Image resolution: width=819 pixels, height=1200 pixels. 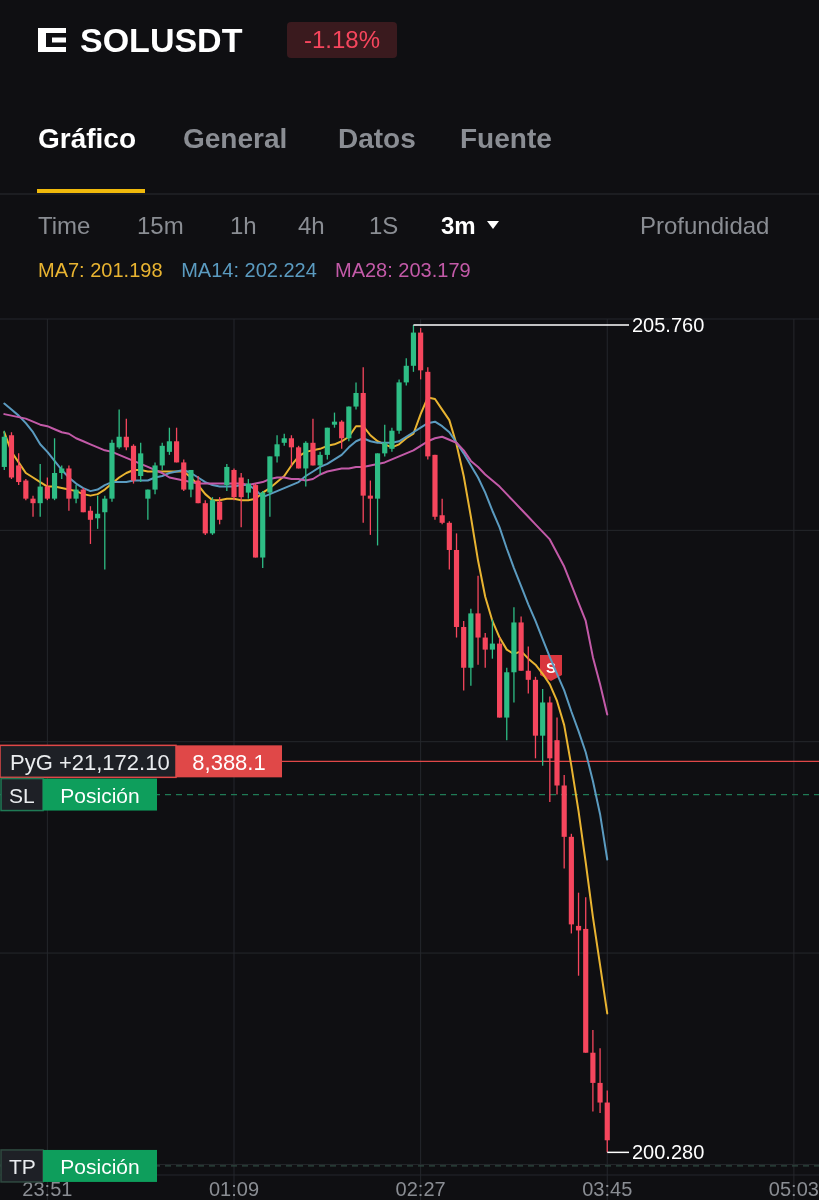 What do you see at coordinates (705, 225) in the screenshot?
I see `text: Profundidad` at bounding box center [705, 225].